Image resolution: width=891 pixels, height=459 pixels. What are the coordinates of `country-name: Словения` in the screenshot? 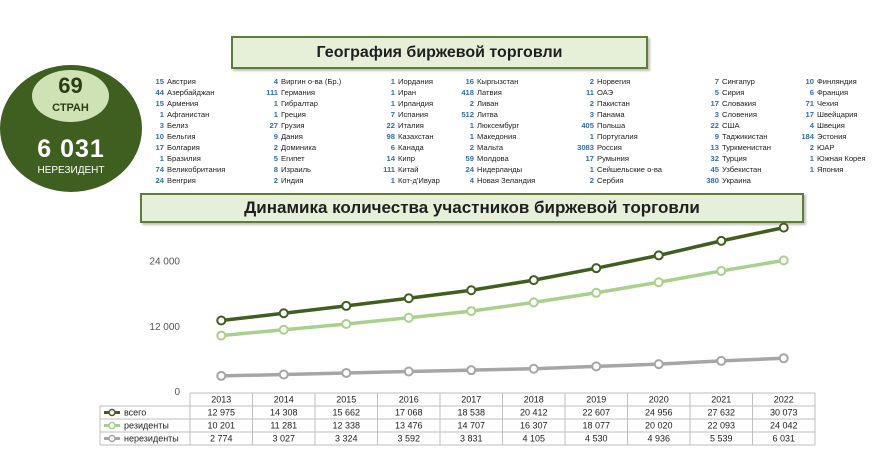 It's located at (739, 114).